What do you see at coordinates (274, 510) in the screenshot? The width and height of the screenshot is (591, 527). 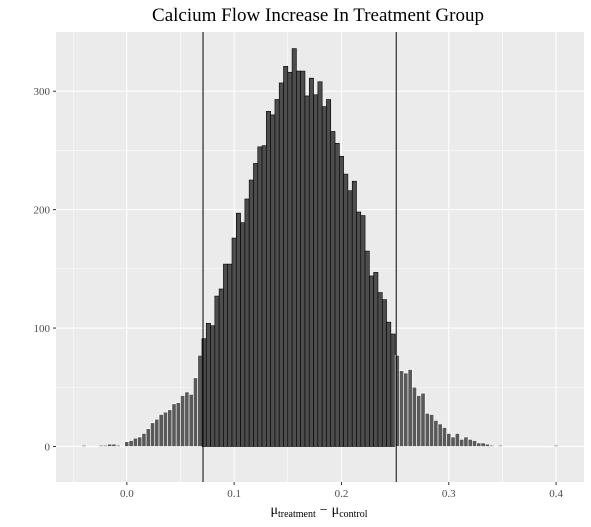 I see `x-axis-label-symbol: μ` at bounding box center [274, 510].